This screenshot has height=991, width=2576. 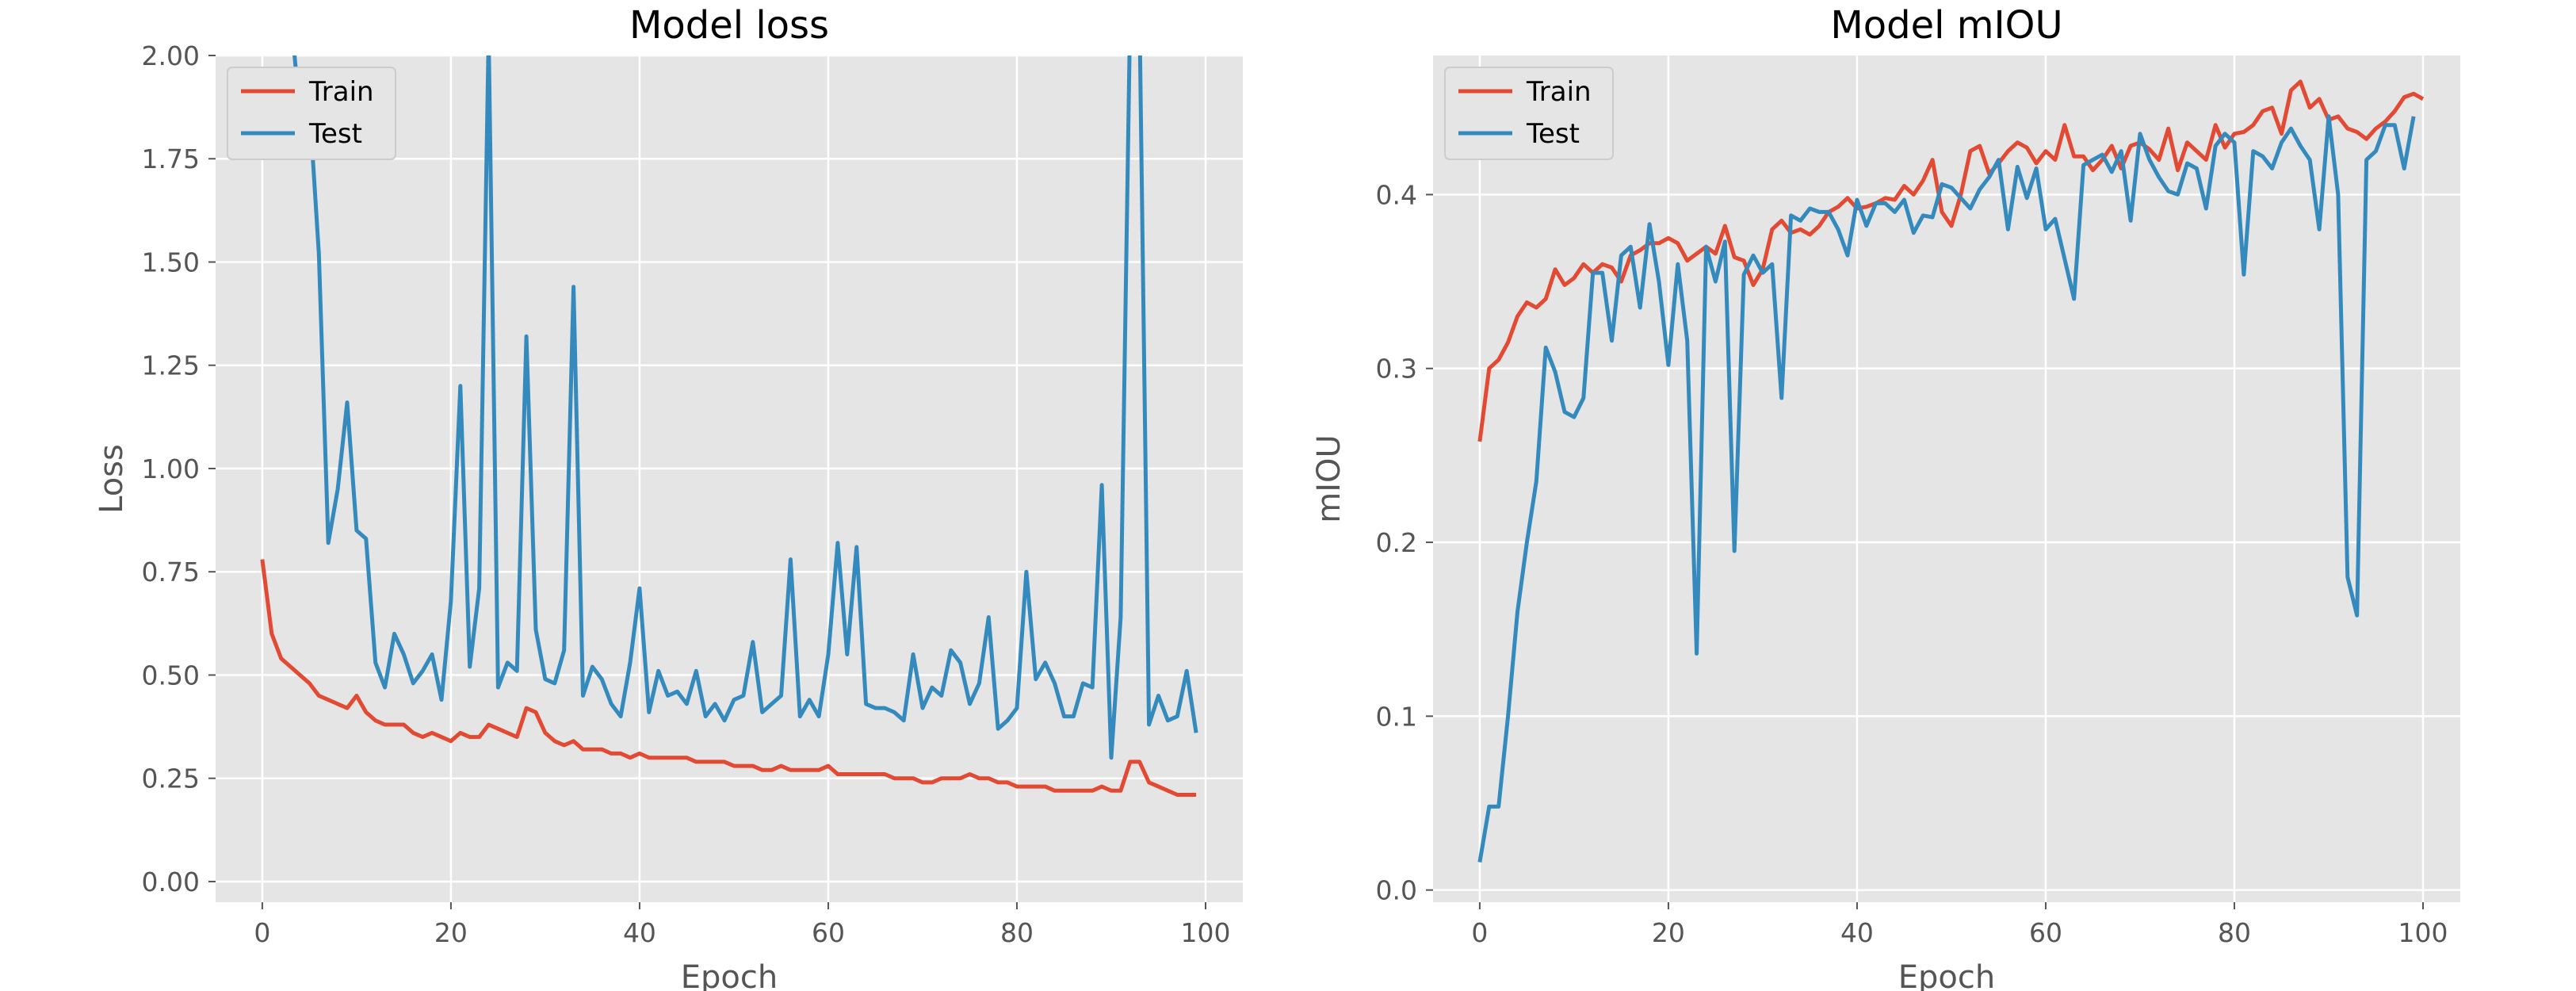 What do you see at coordinates (1479, 932) in the screenshot?
I see `miou-x-tick-label: 0` at bounding box center [1479, 932].